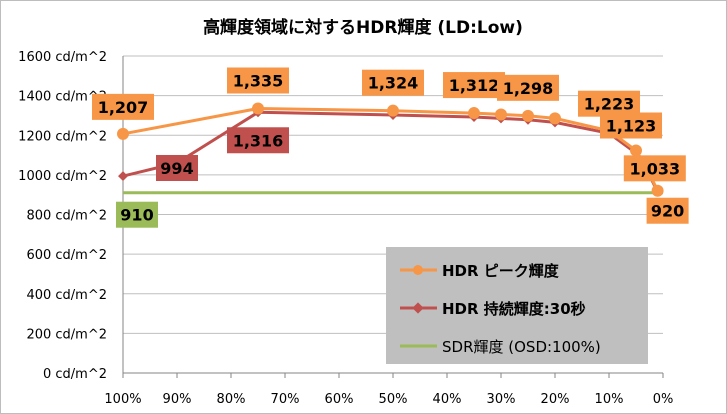 Image resolution: width=727 pixels, height=414 pixels. I want to click on data-label-peak: 1,335, so click(258, 81).